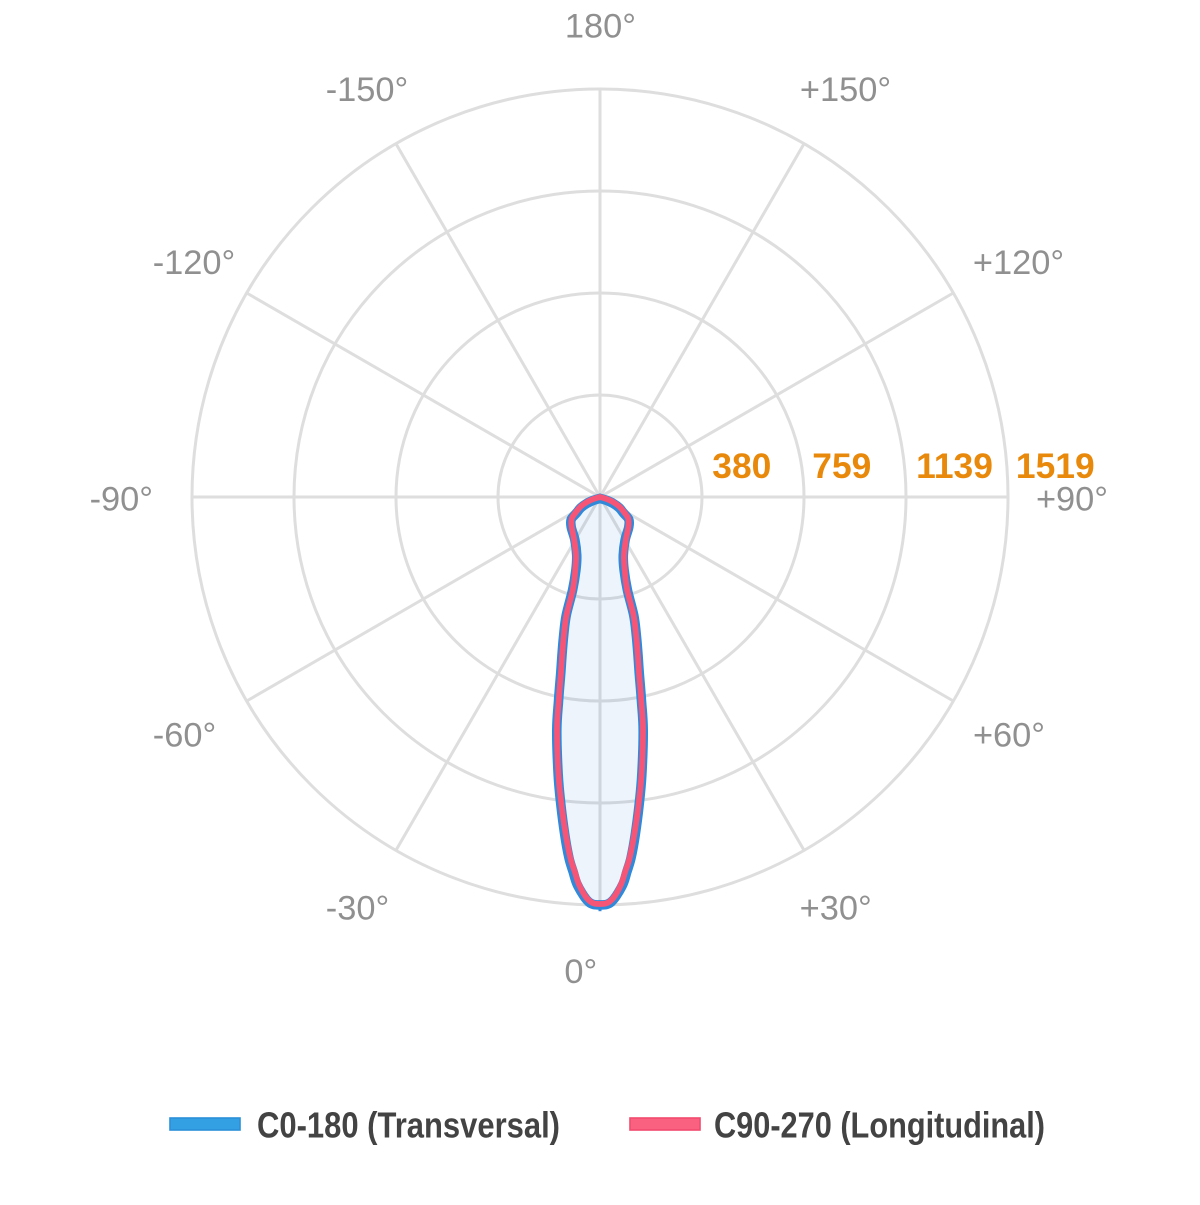 This screenshot has height=1205, width=1200. Describe the element at coordinates (580, 972) in the screenshot. I see `svg-text: 0°` at that location.